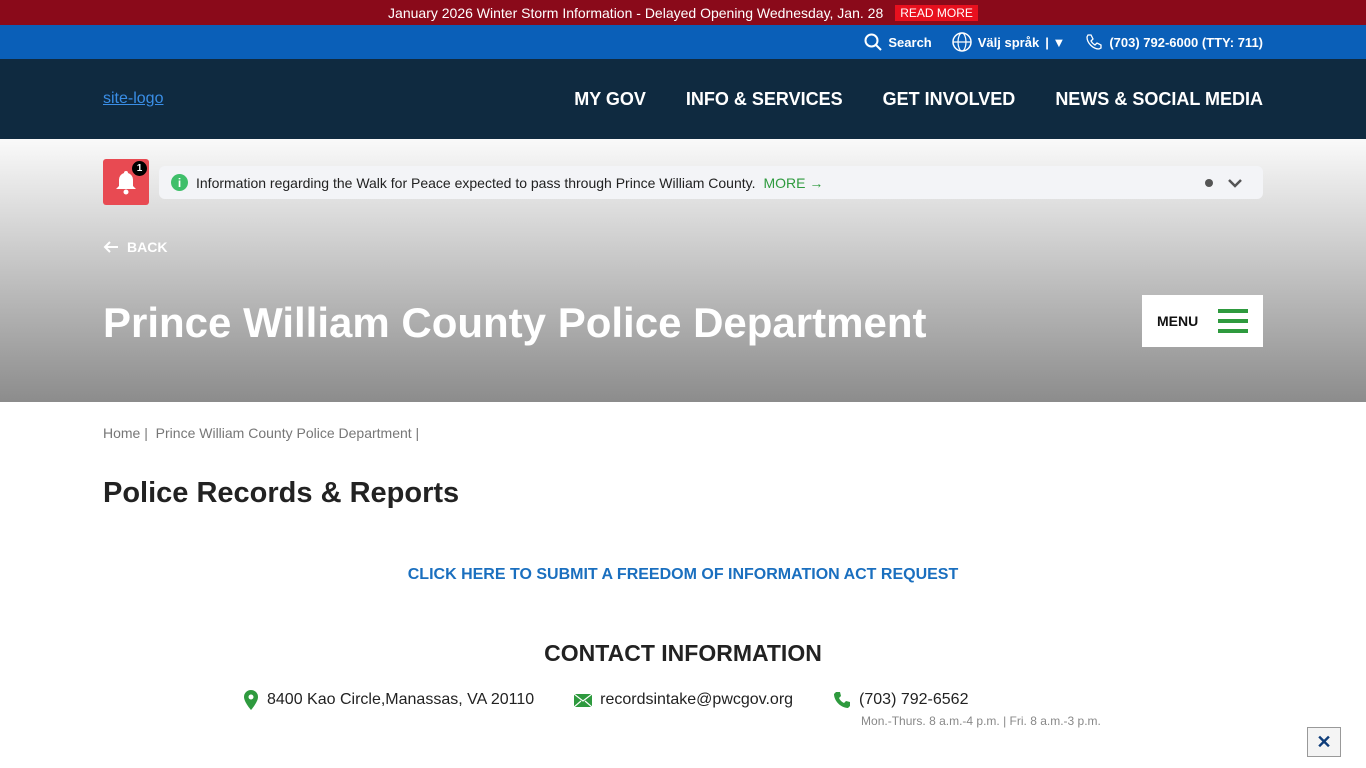 The width and height of the screenshot is (1366, 768). What do you see at coordinates (401, 699) in the screenshot?
I see `address-text: 8400 Kao Circle,Manassas, VA 20110` at bounding box center [401, 699].